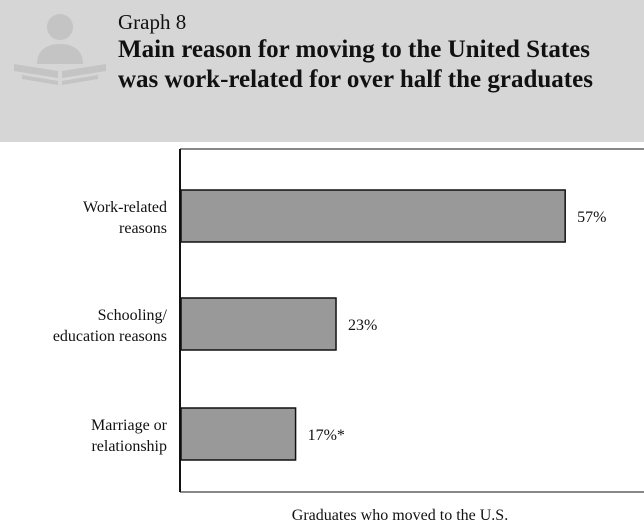 The image size is (644, 527). Describe the element at coordinates (152, 22) in the screenshot. I see `graph-number: Graph 8` at that location.